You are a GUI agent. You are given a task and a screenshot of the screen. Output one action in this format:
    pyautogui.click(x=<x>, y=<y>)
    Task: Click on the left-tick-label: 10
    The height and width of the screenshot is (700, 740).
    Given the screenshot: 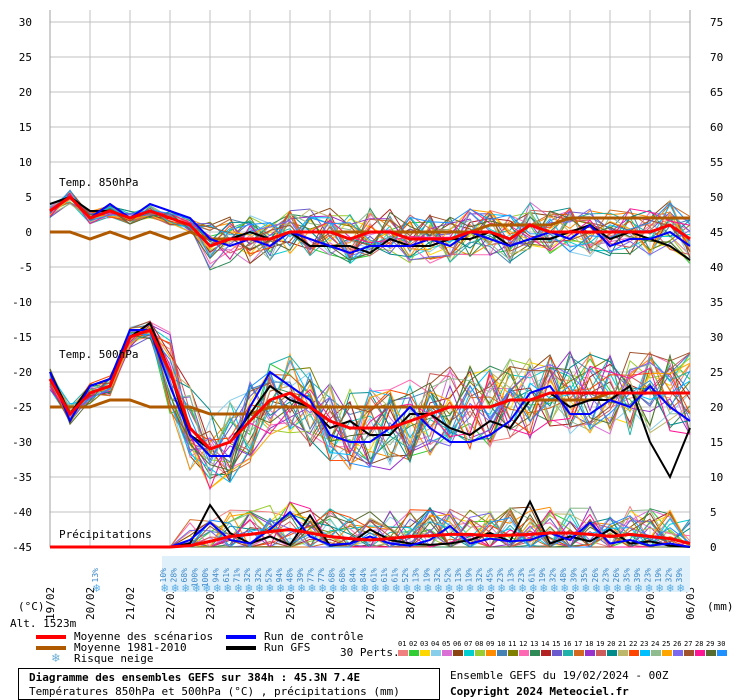 What is the action you would take?
    pyautogui.click(x=25, y=162)
    